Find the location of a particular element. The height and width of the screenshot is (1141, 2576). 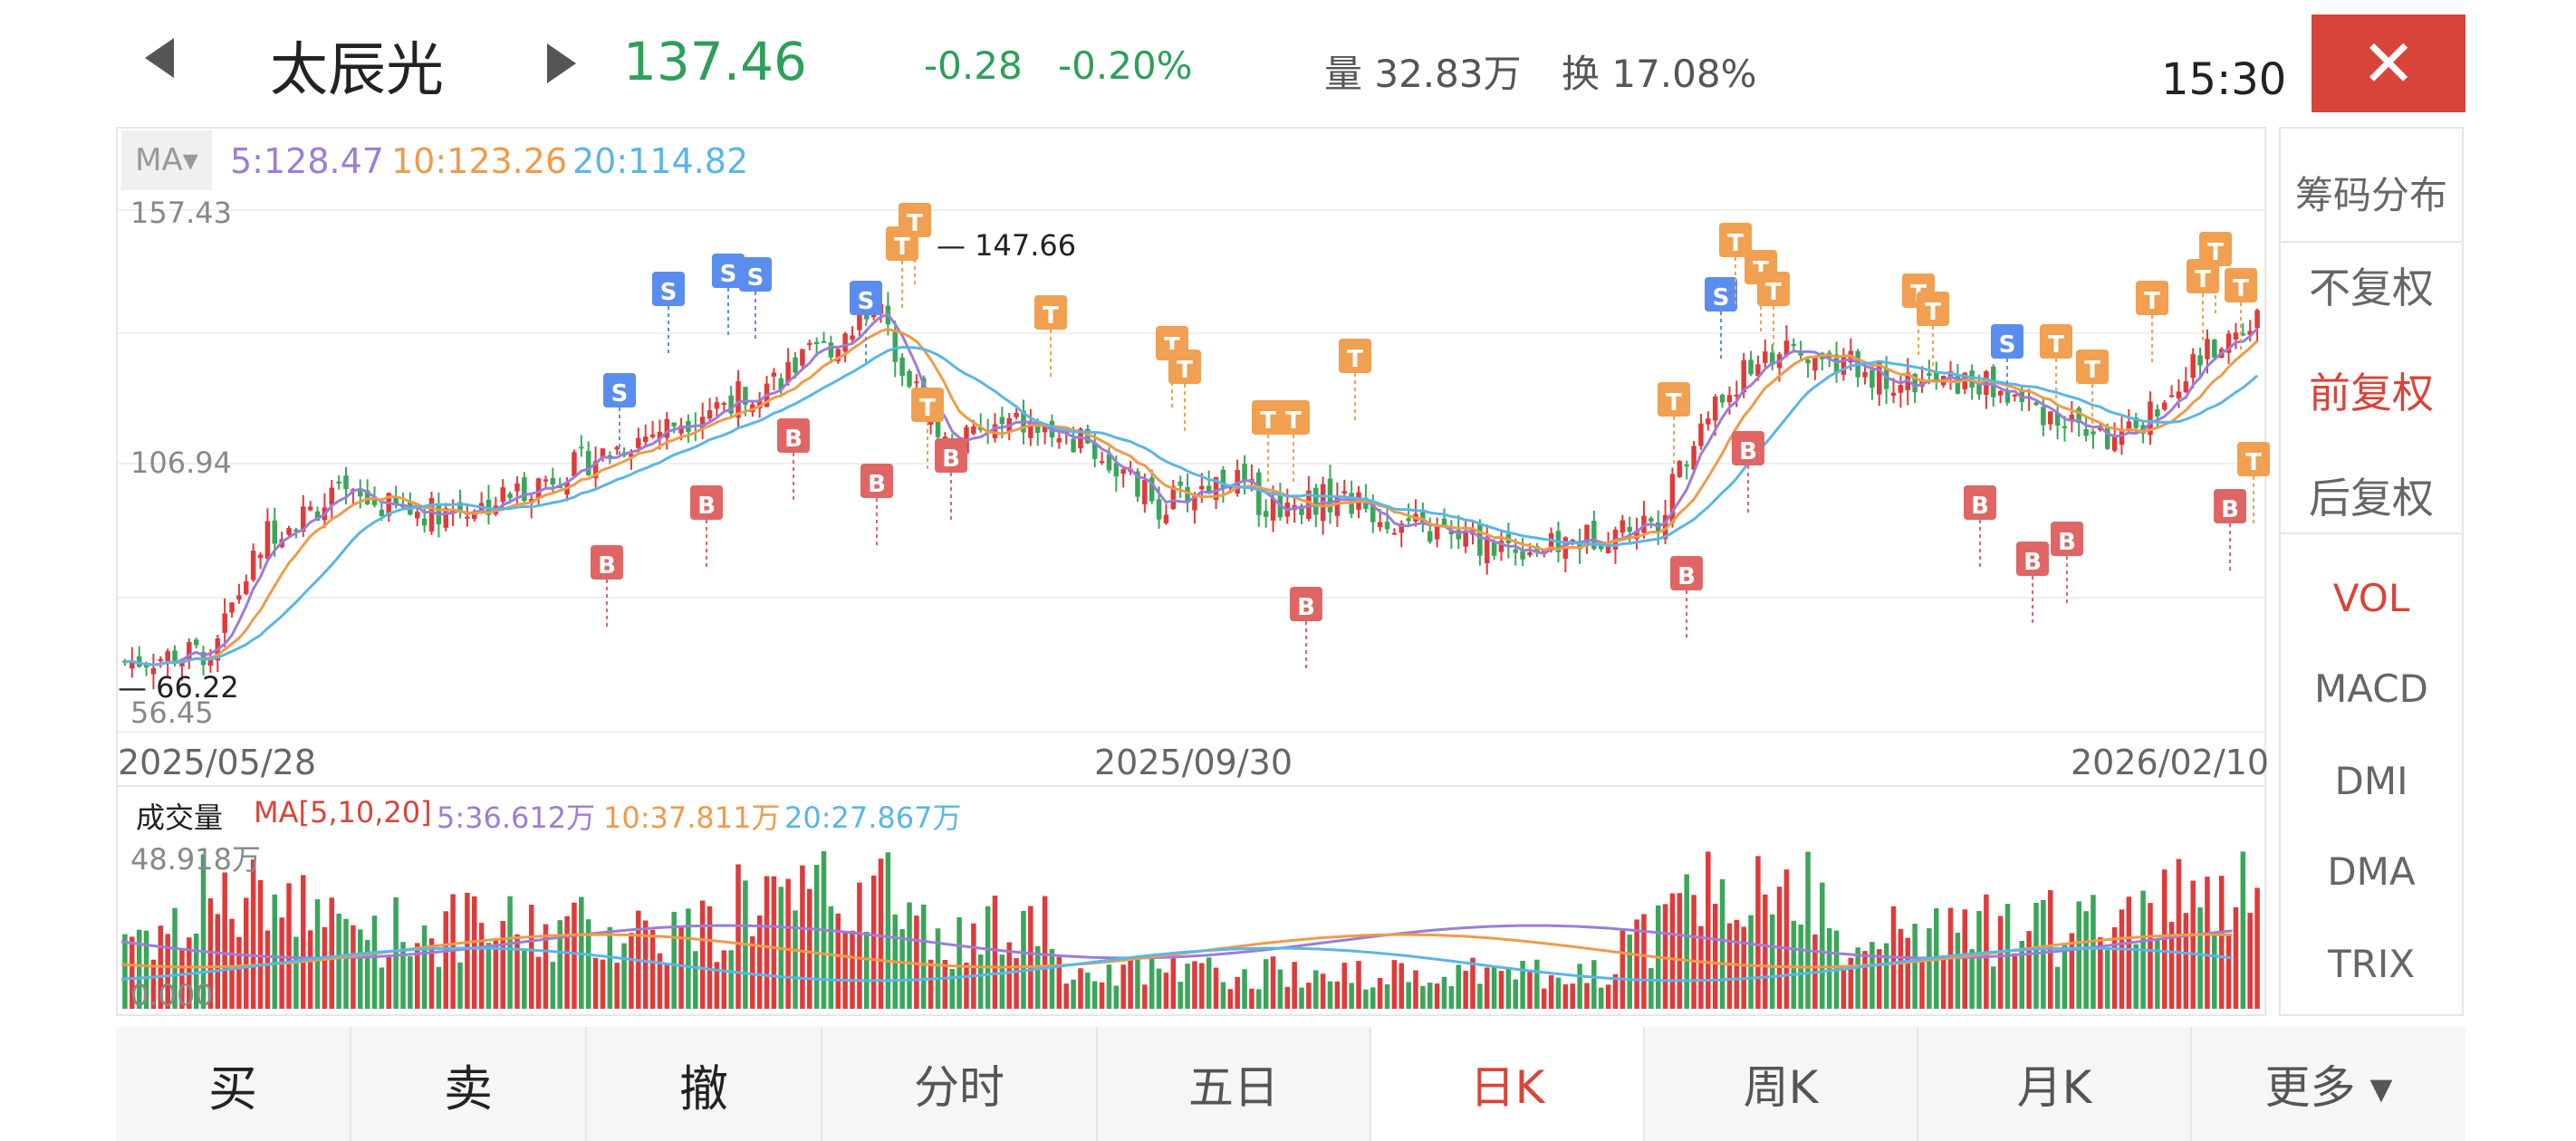

tab-monthly-k: 月K is located at coordinates (2055, 1084).